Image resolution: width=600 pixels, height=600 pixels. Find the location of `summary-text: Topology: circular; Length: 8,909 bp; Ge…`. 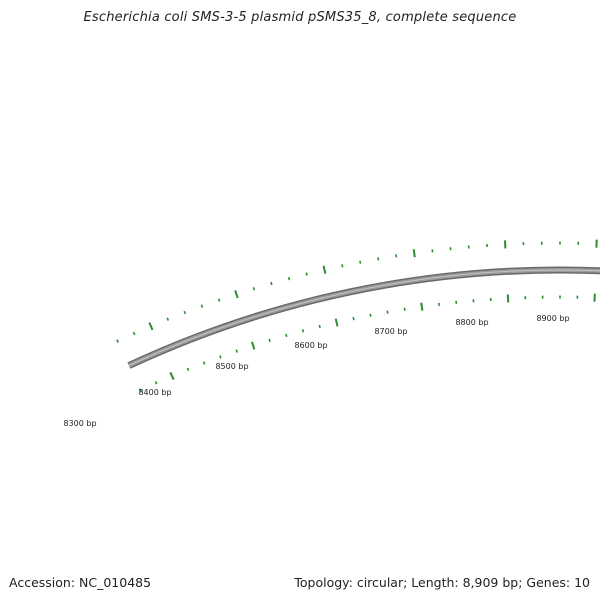

summary-text: Topology: circular; Length: 8,909 bp; Ge… is located at coordinates (442, 582).